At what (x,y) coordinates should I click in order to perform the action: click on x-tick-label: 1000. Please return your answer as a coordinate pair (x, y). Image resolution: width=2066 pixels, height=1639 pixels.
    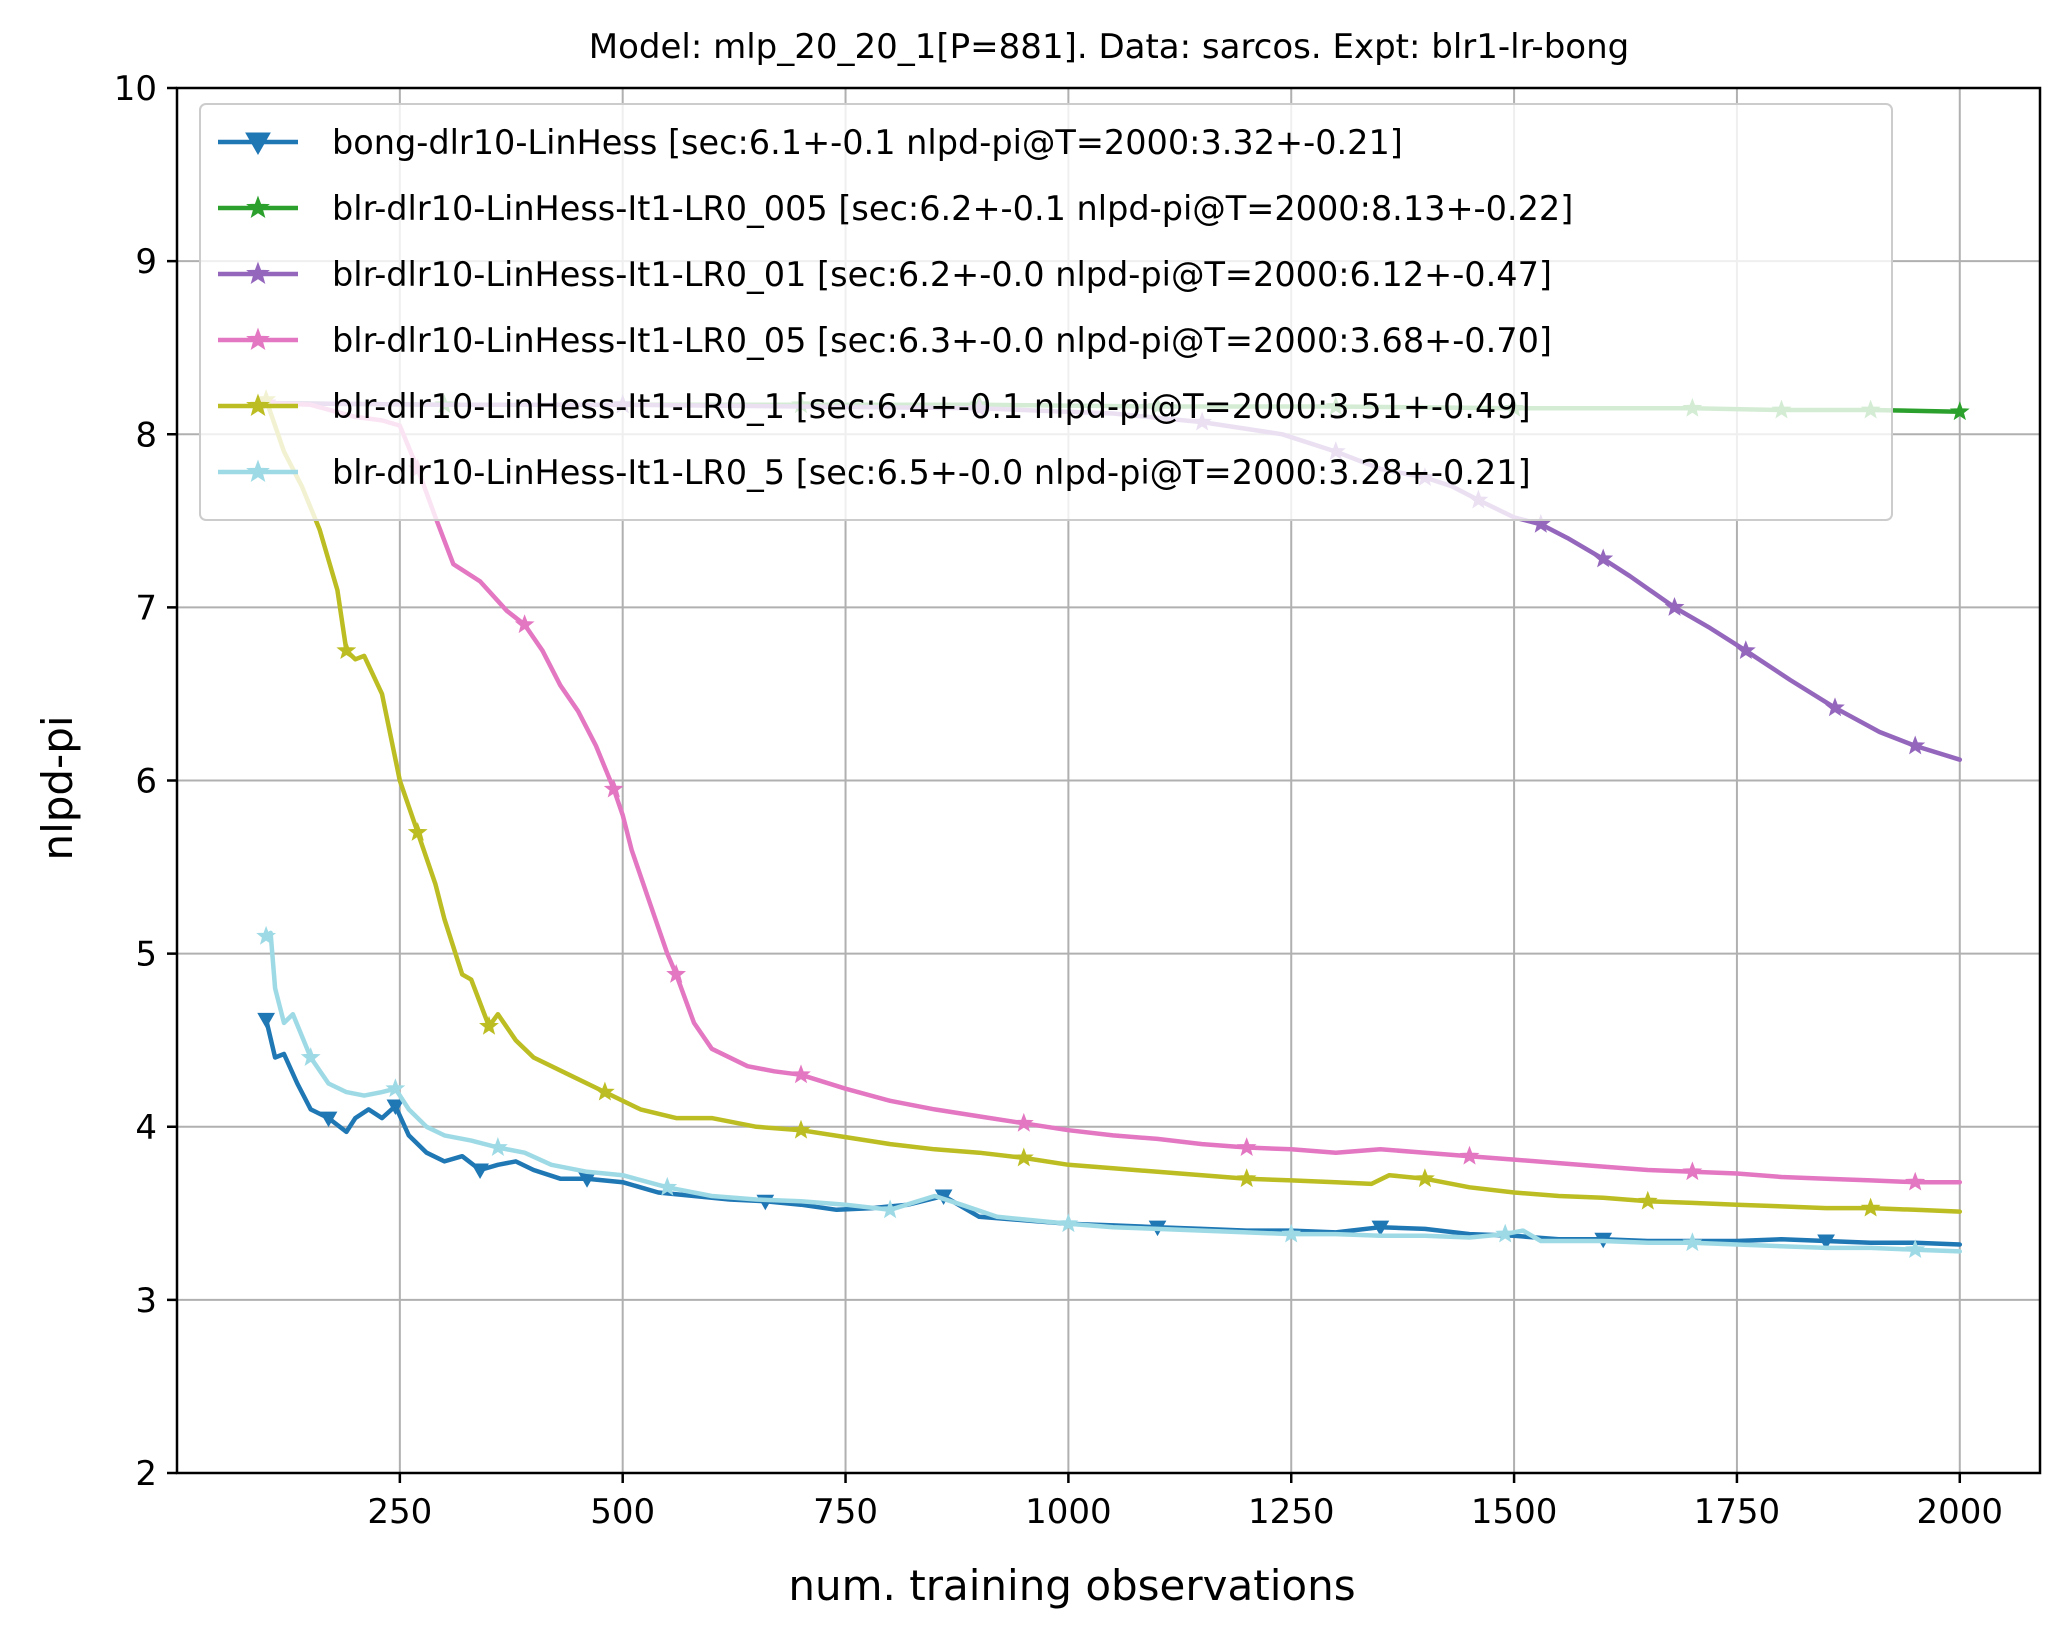
    Looking at the image, I should click on (1068, 1512).